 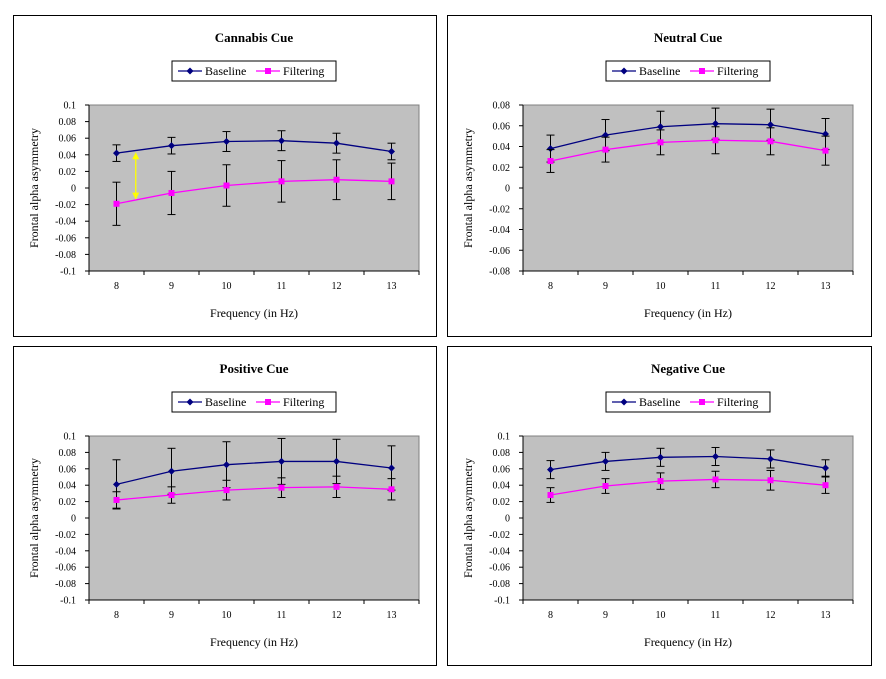 What do you see at coordinates (254, 368) in the screenshot?
I see `chart-title: Positive Cue` at bounding box center [254, 368].